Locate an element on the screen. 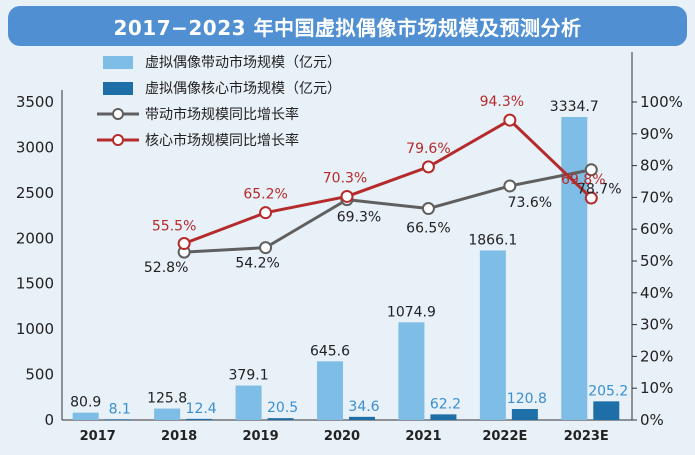 Image resolution: width=695 pixels, height=455 pixels. legend-label: 虚拟偶像带动市场规模（亿元） is located at coordinates (243, 62).